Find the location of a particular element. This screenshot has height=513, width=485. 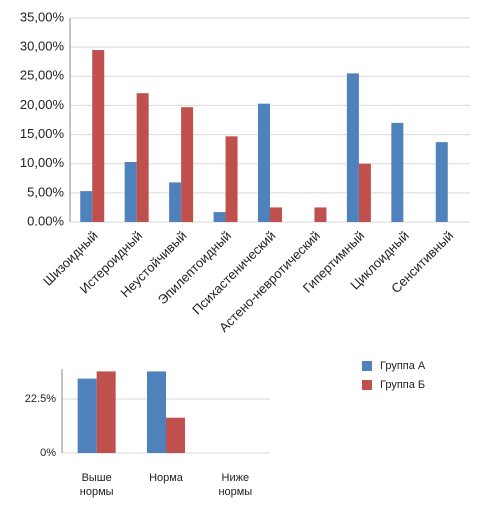

y-tick-label: 10,00% is located at coordinates (42, 162).